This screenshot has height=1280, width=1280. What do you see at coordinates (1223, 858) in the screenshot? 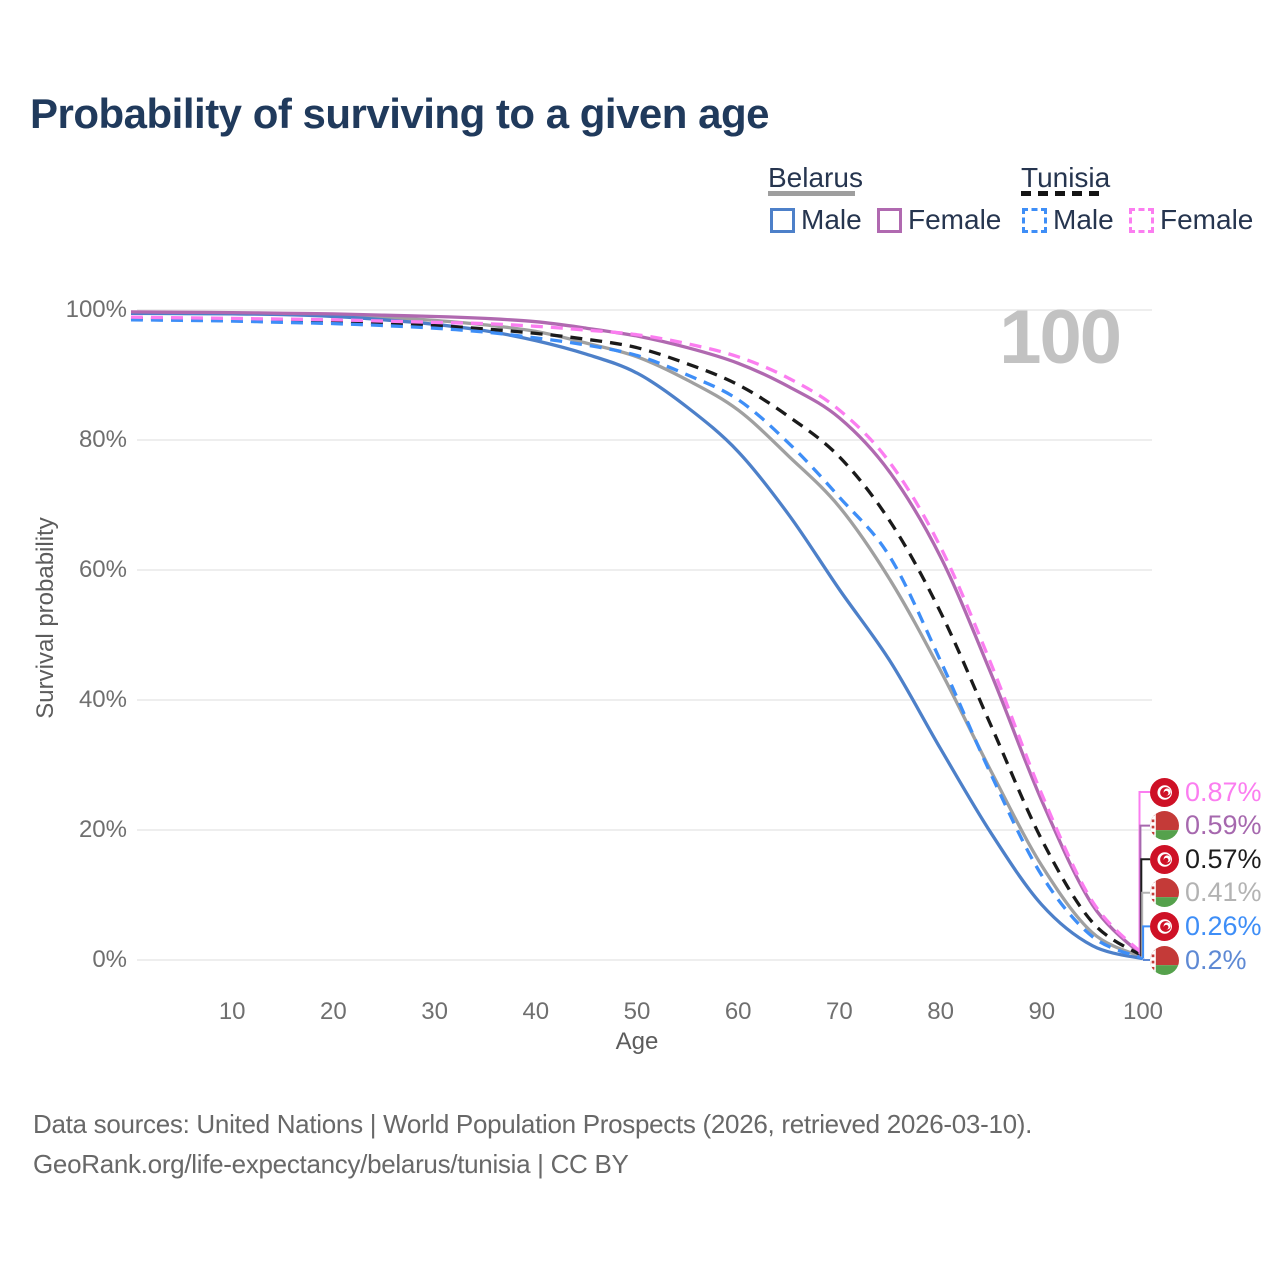
I see `end-value-label: 0.57%` at bounding box center [1223, 858].